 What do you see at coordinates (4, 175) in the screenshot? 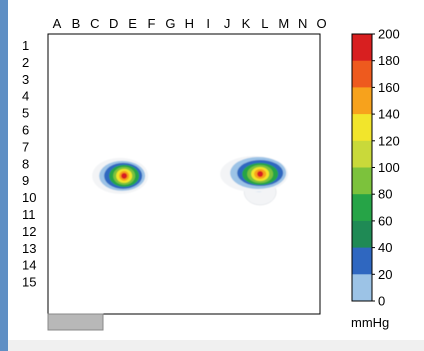
I see `side-strip` at bounding box center [4, 175].